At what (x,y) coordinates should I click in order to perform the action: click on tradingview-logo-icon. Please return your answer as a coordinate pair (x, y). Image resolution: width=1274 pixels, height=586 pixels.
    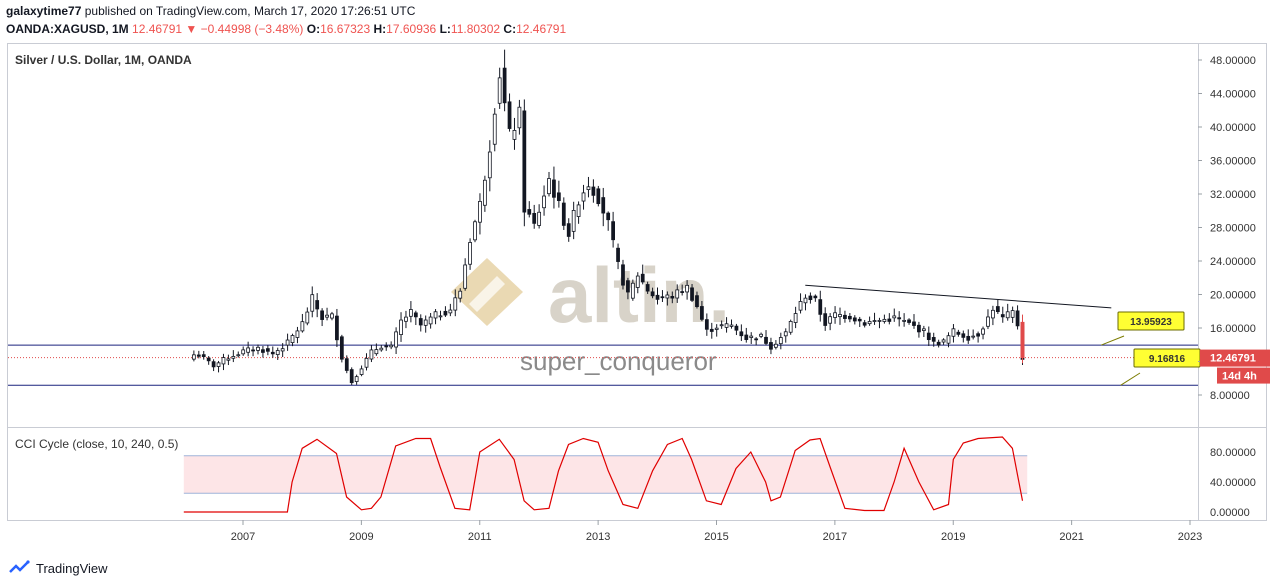
    Looking at the image, I should click on (19, 566).